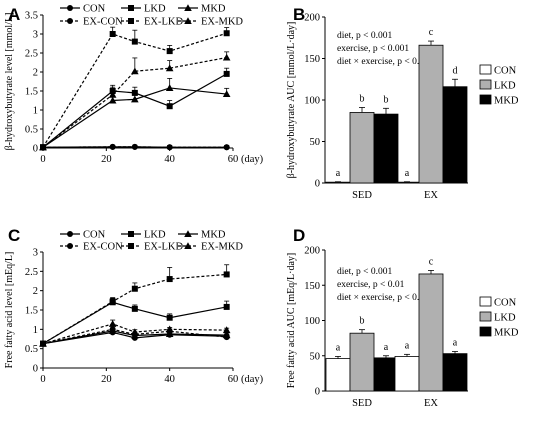  What do you see at coordinates (373, 49) in the screenshot?
I see `stats-annotation: exercise, p < 0.001` at bounding box center [373, 49].